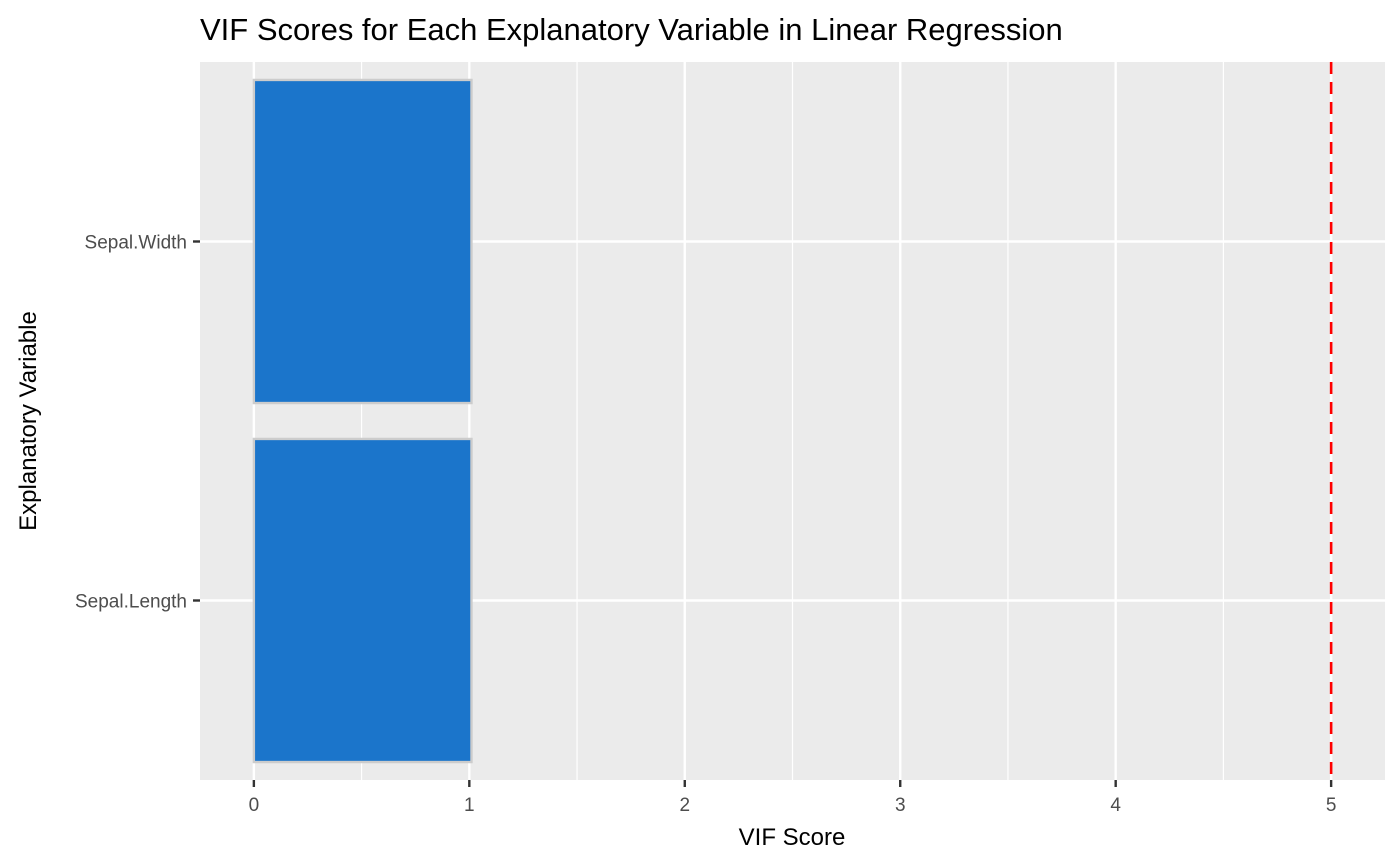 Image resolution: width=1400 pixels, height=866 pixels. Describe the element at coordinates (254, 805) in the screenshot. I see `x-tick-label: 0` at that location.